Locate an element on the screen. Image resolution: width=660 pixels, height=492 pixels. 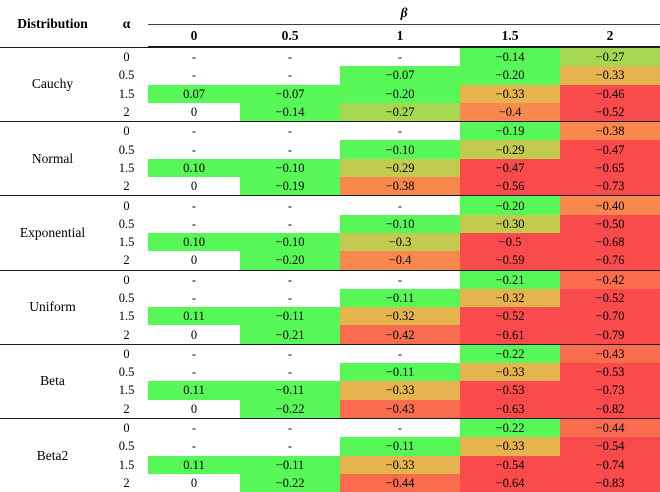
value-cell: −0.42 is located at coordinates (400, 335).